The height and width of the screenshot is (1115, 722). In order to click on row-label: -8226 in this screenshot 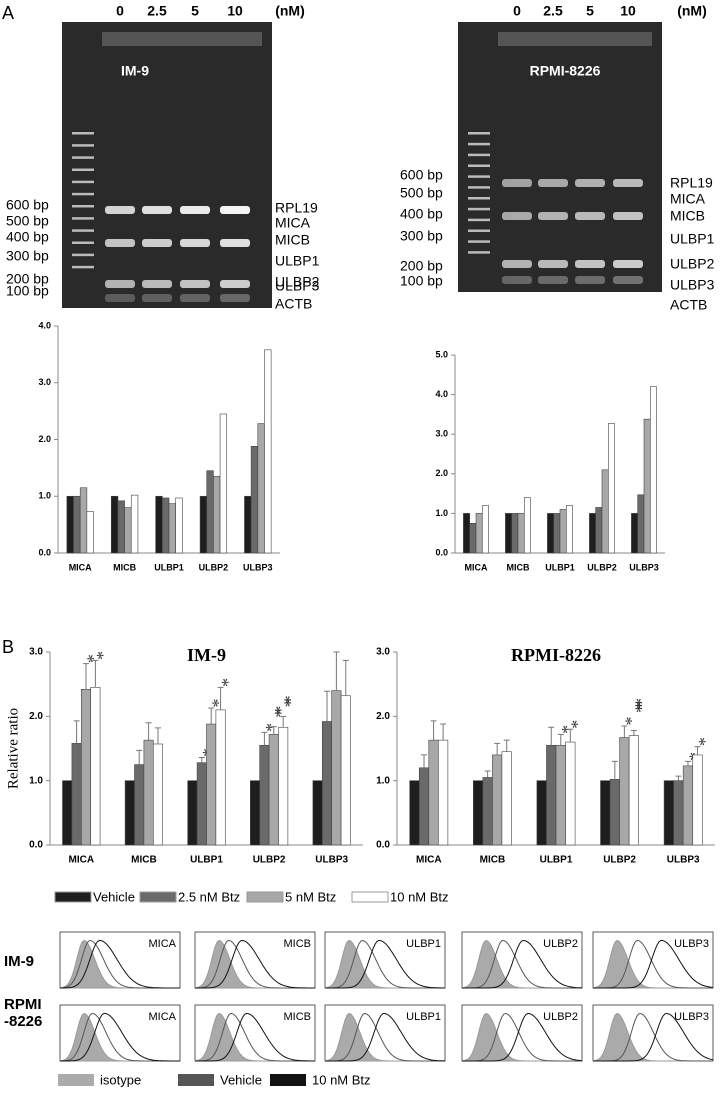, I will do `click(23, 1021)`.